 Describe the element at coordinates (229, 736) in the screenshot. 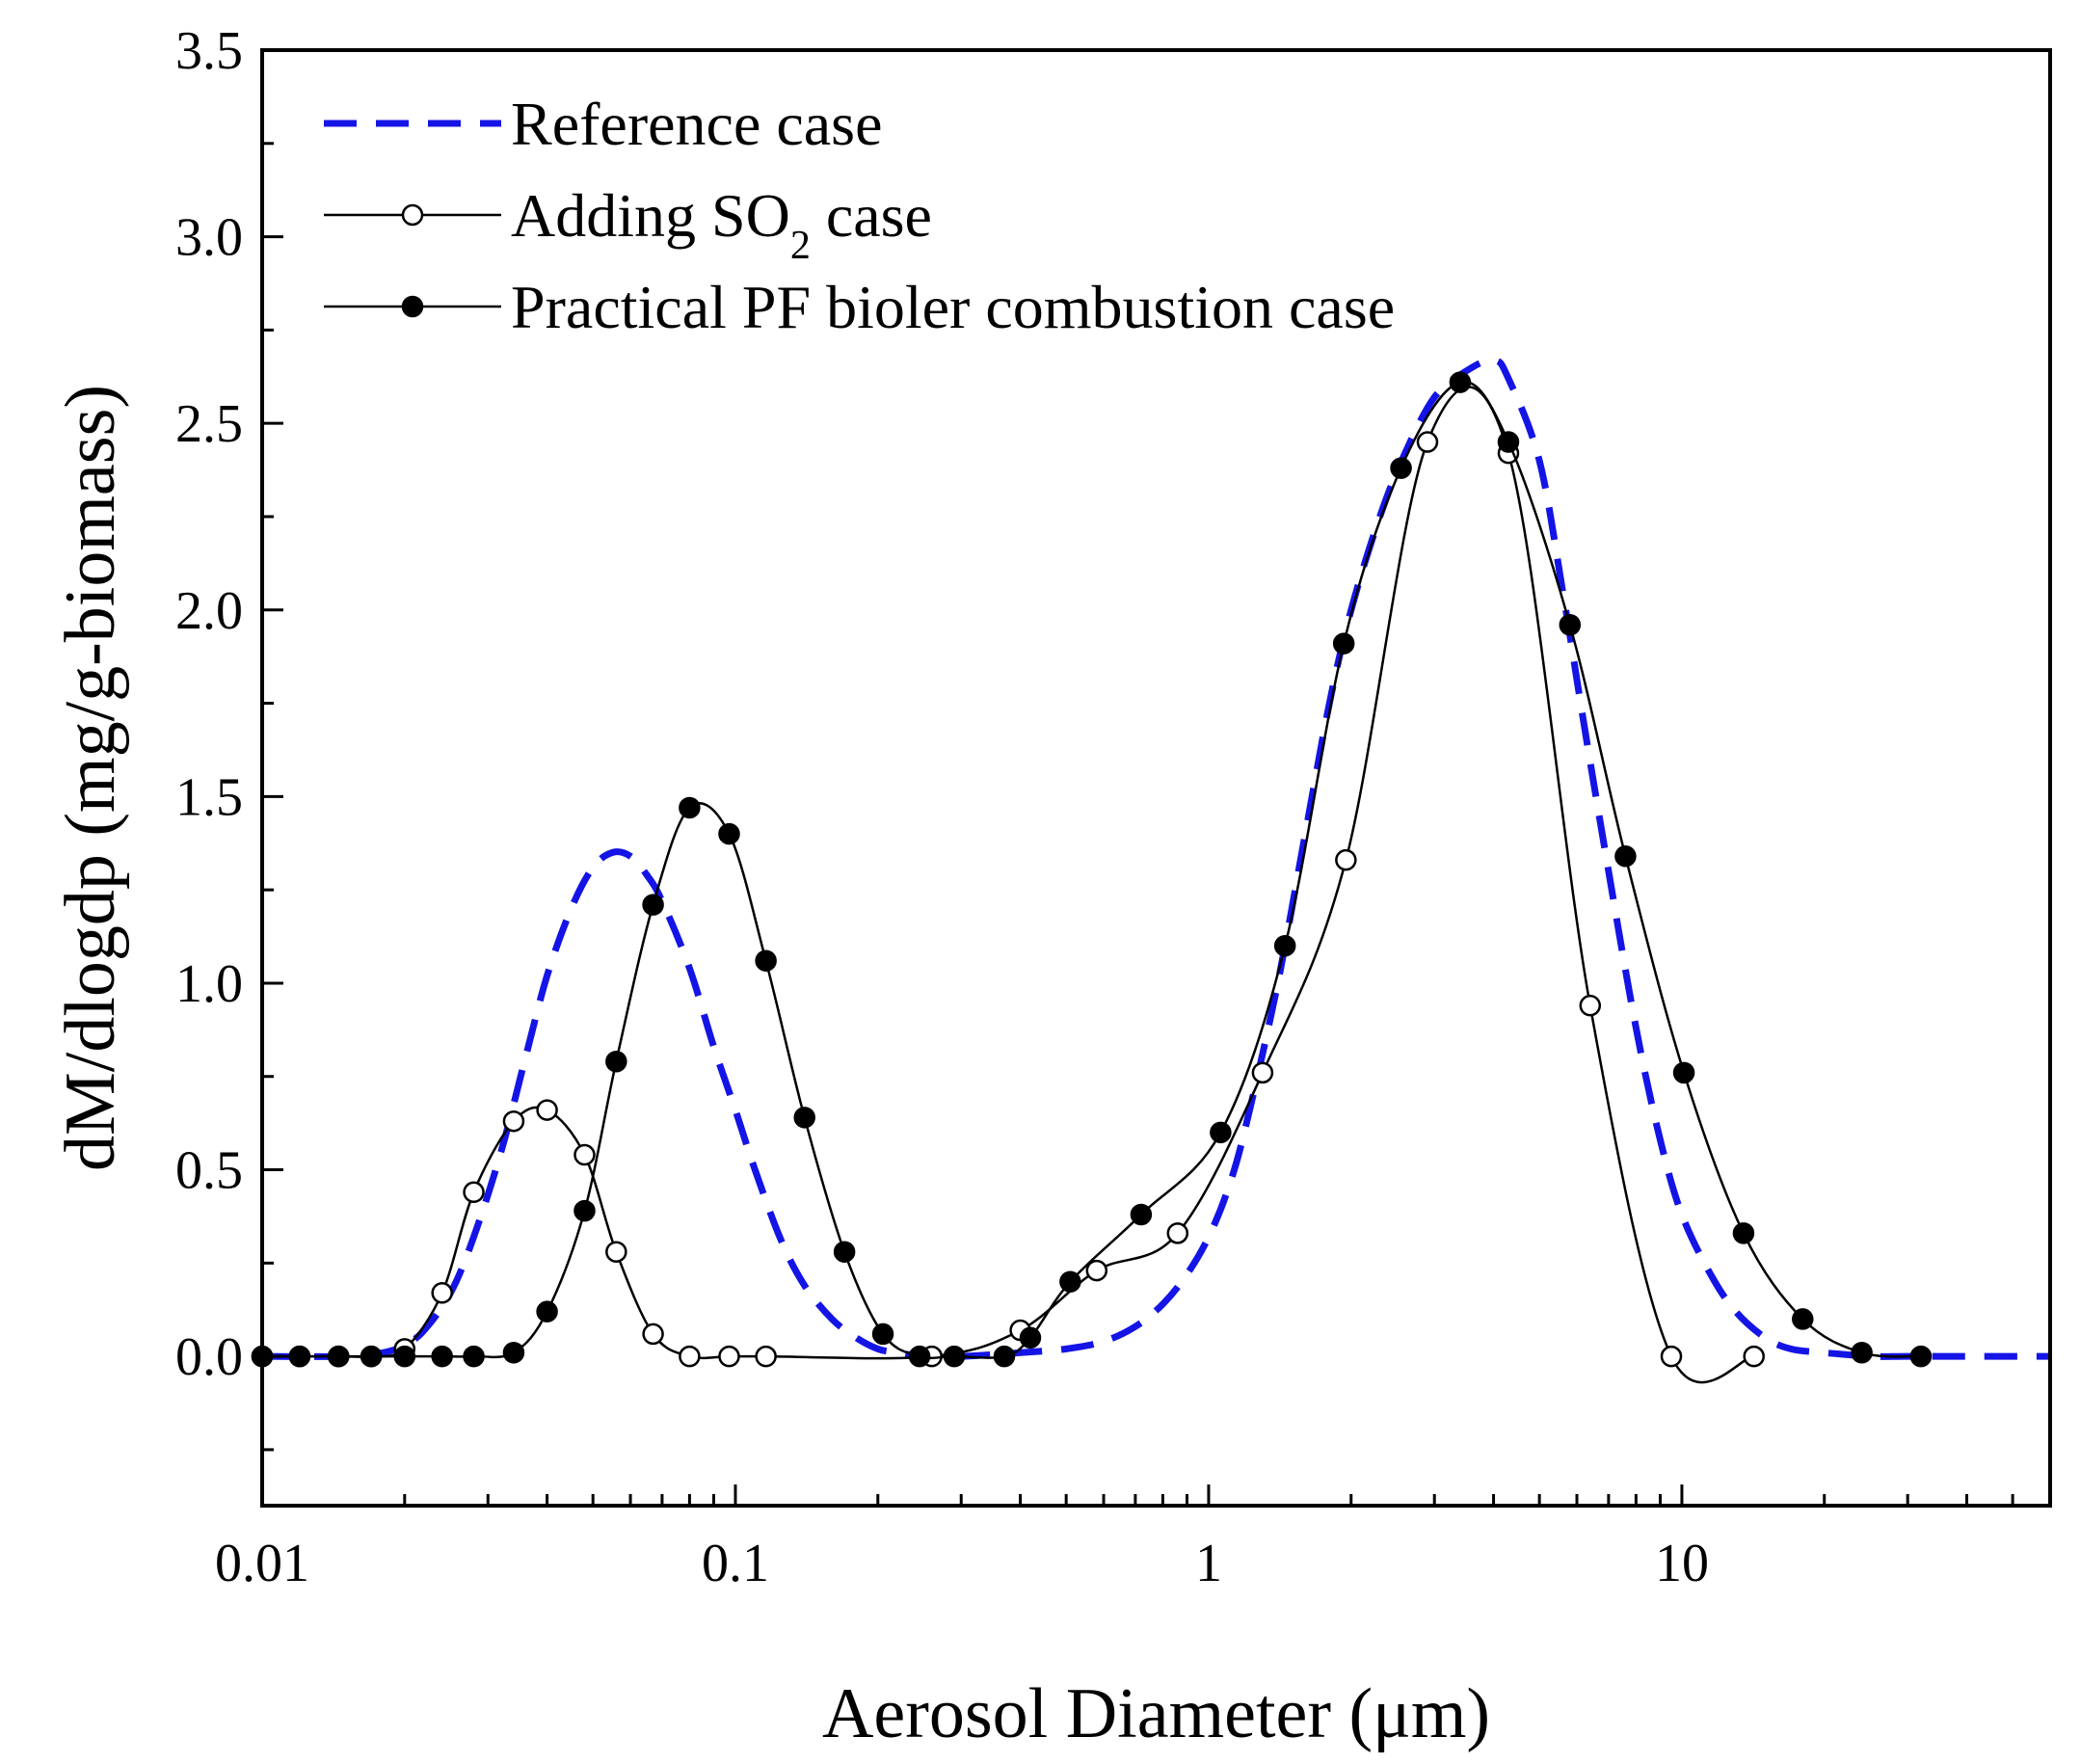

I see `y-axis: 0.0 0.5 1.0 1.5 2.0 2.5 3.0 3.5` at that location.